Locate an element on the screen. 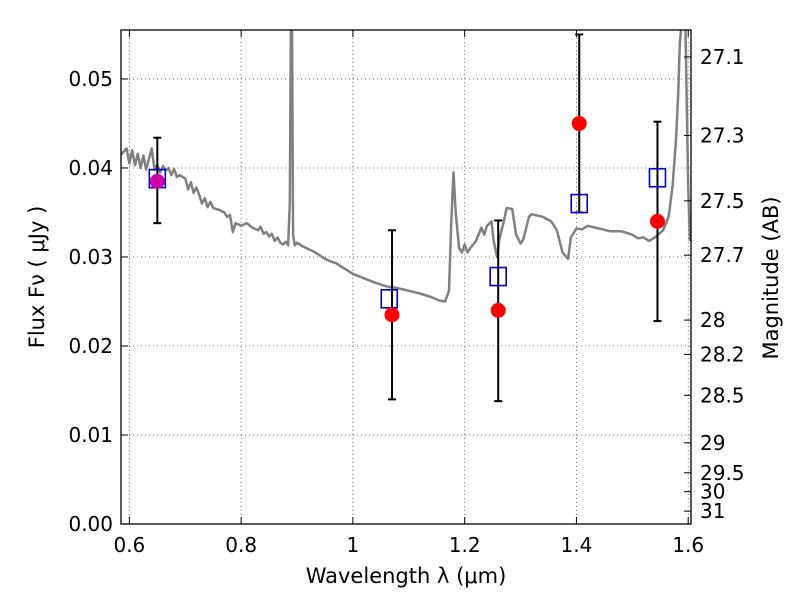 The height and width of the screenshot is (600, 800). y-tick-label: 0.01 is located at coordinates (90, 435).